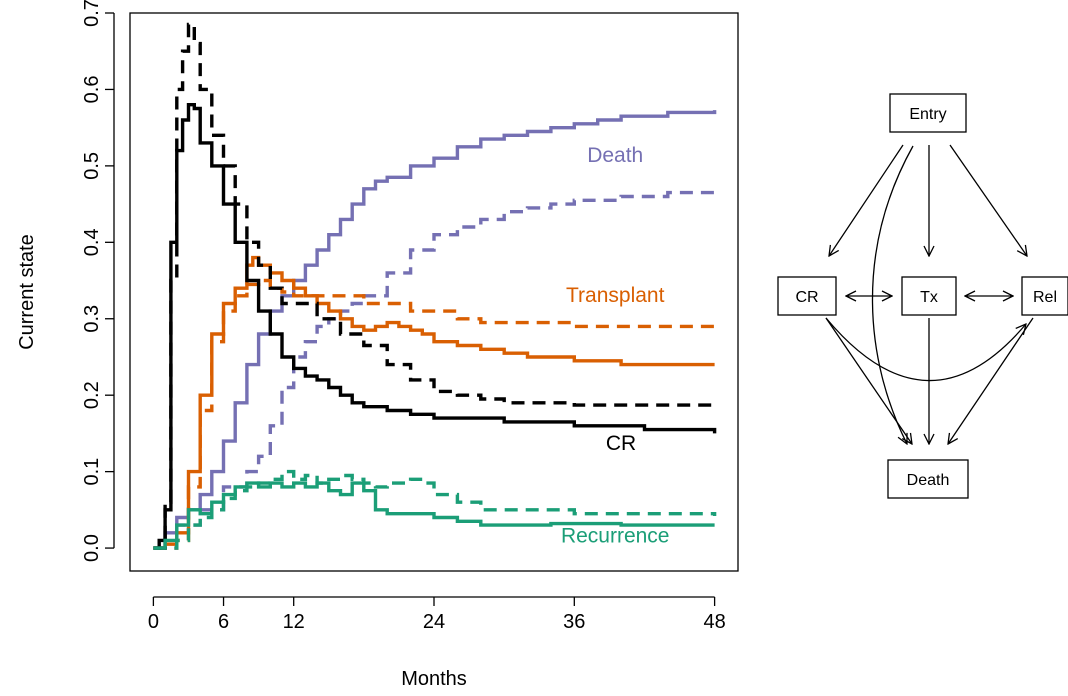 The width and height of the screenshot is (1068, 696). Describe the element at coordinates (434, 679) in the screenshot. I see `x-axis-label: Months` at that location.